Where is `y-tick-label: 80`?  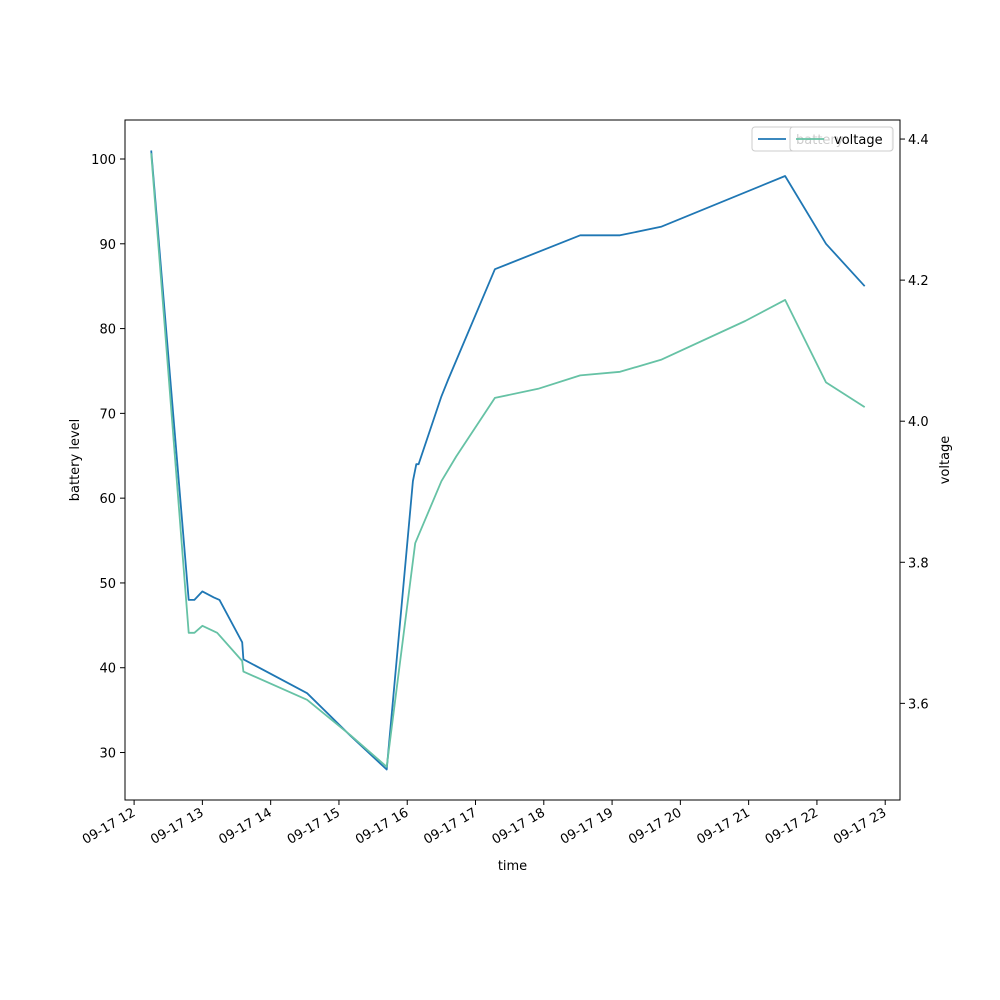 y-tick-label: 80 is located at coordinates (107, 330).